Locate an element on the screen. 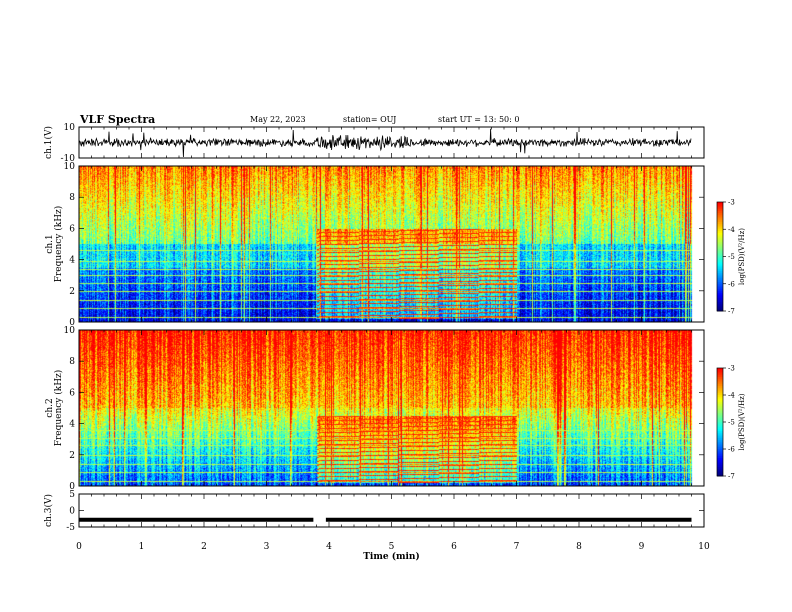  y-axis-label: Frequency (kHz) is located at coordinates (58, 408).